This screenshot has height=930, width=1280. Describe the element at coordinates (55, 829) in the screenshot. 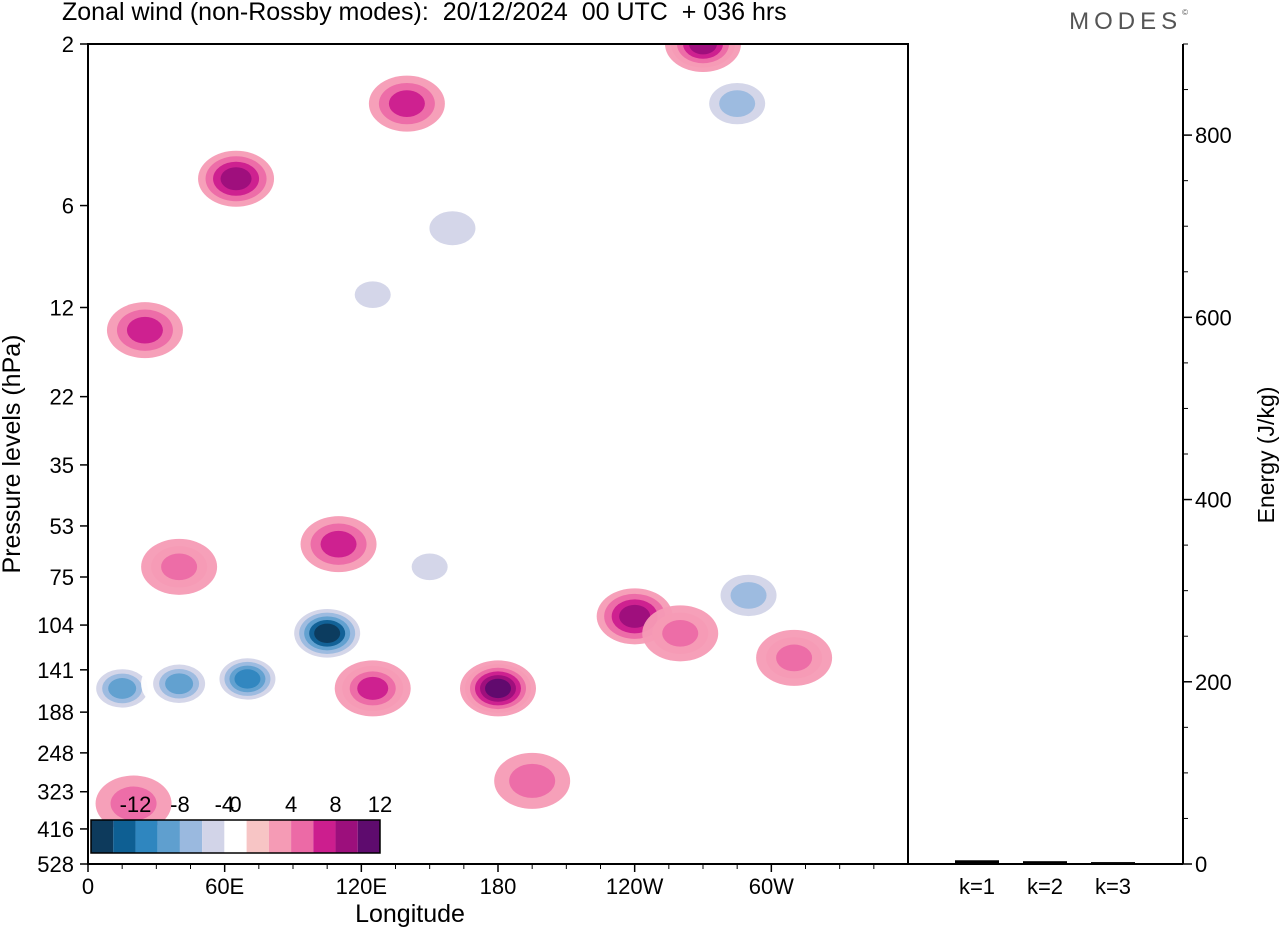

I see `y-tick-label: 416` at that location.